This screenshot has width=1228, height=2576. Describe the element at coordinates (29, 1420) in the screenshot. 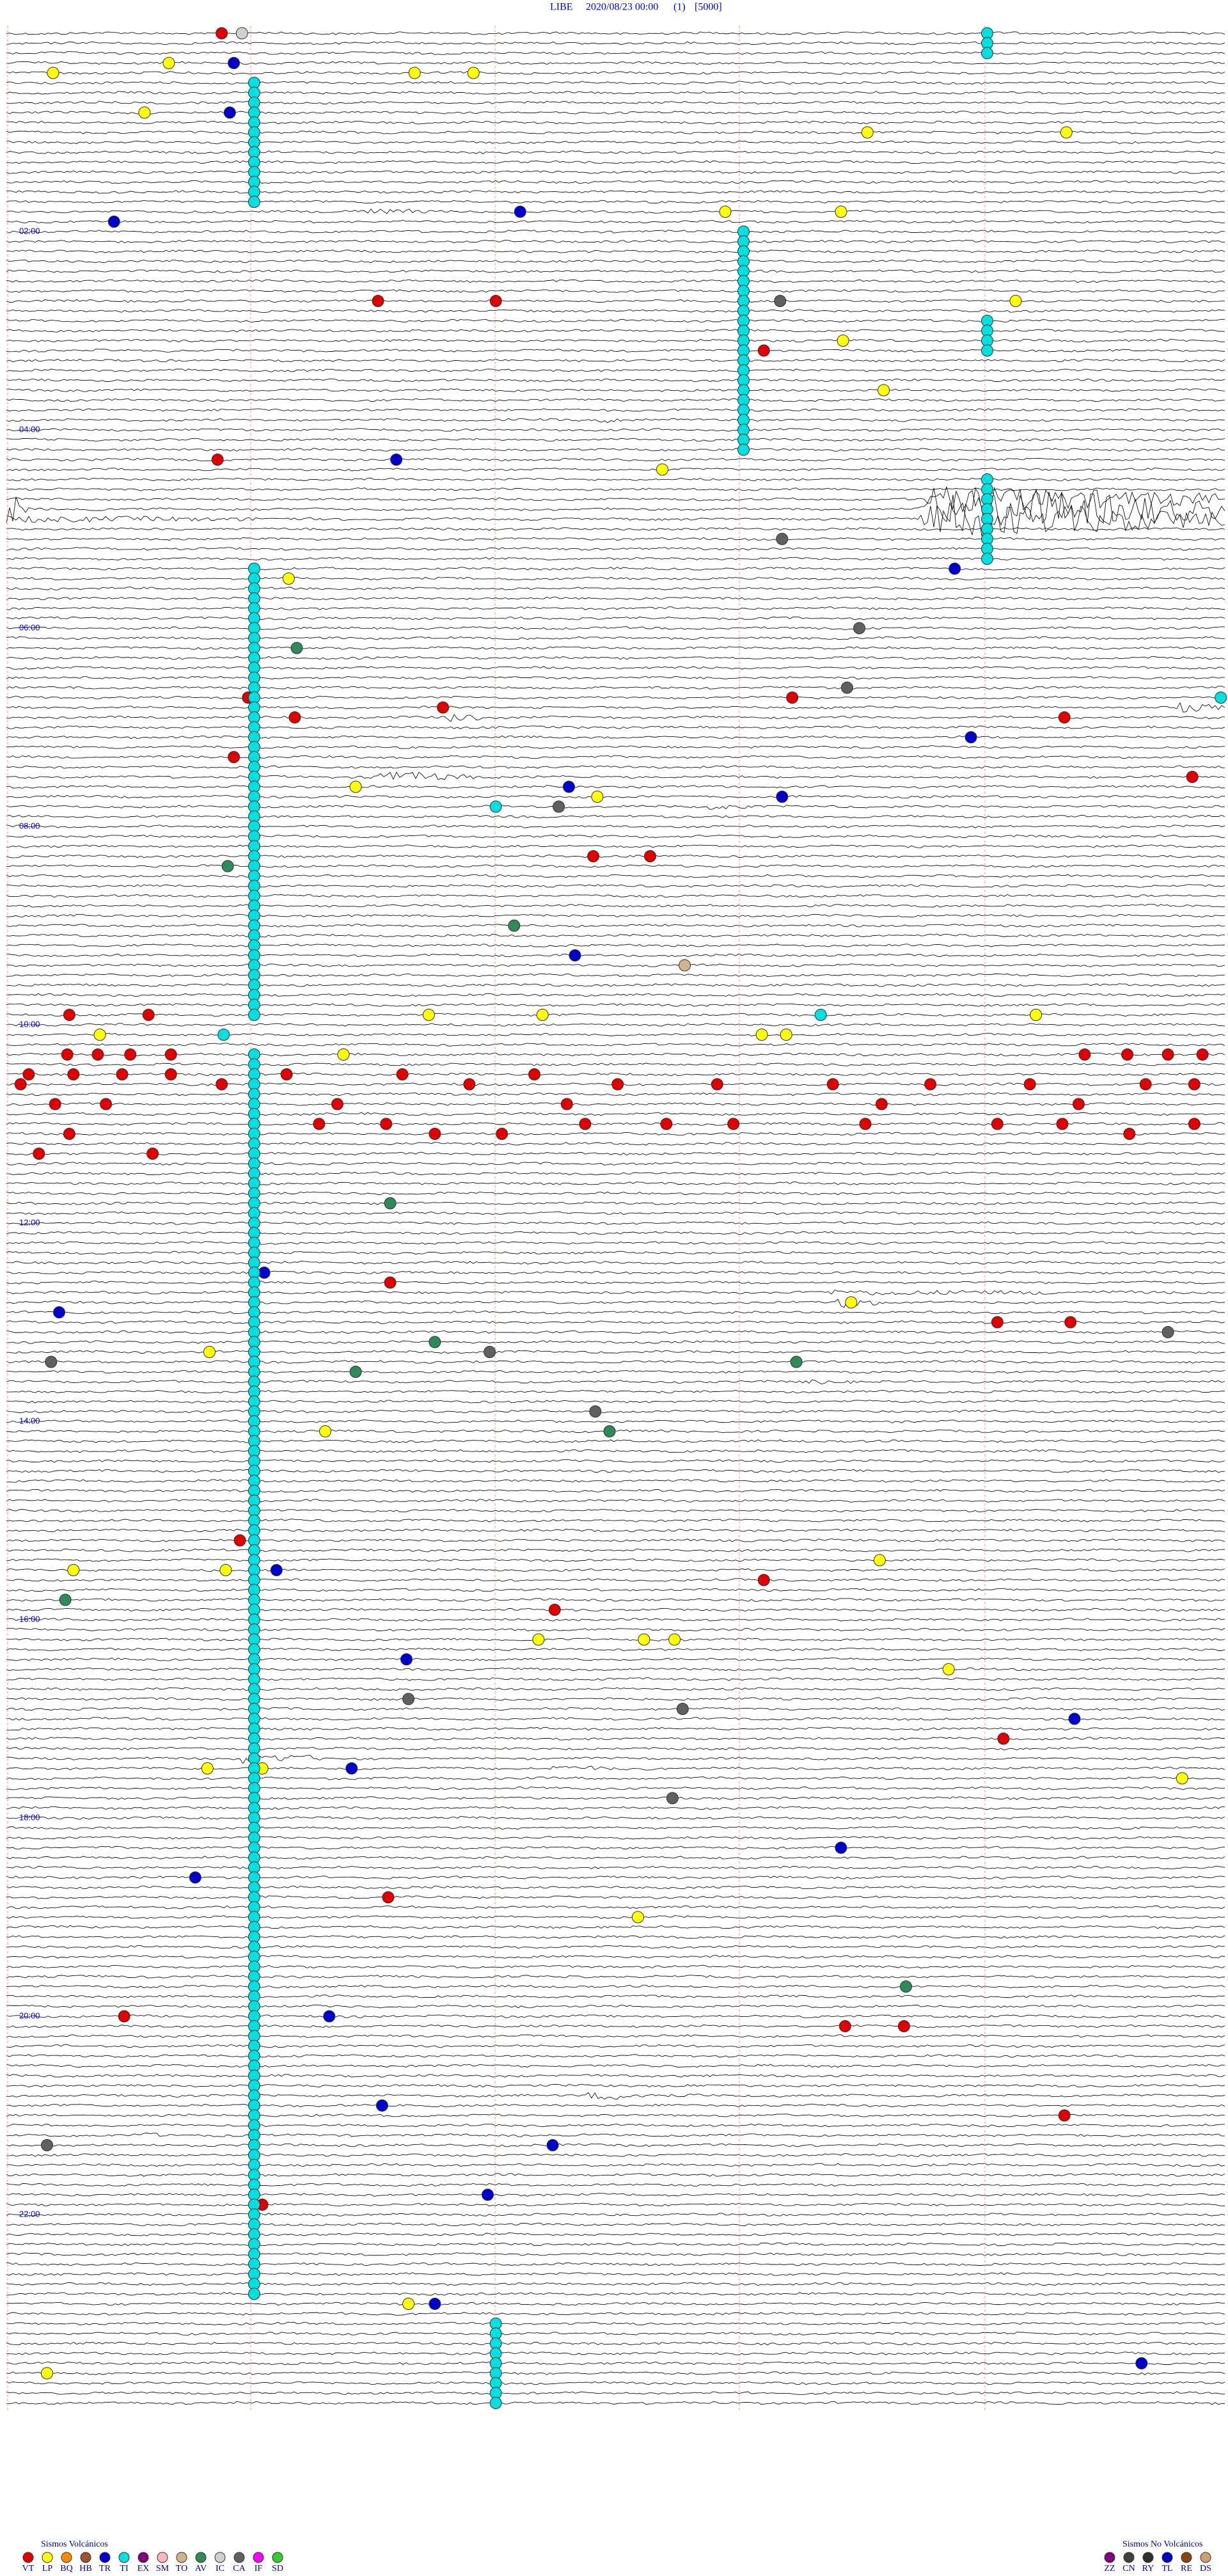

I see `hour-label: 14:00` at that location.